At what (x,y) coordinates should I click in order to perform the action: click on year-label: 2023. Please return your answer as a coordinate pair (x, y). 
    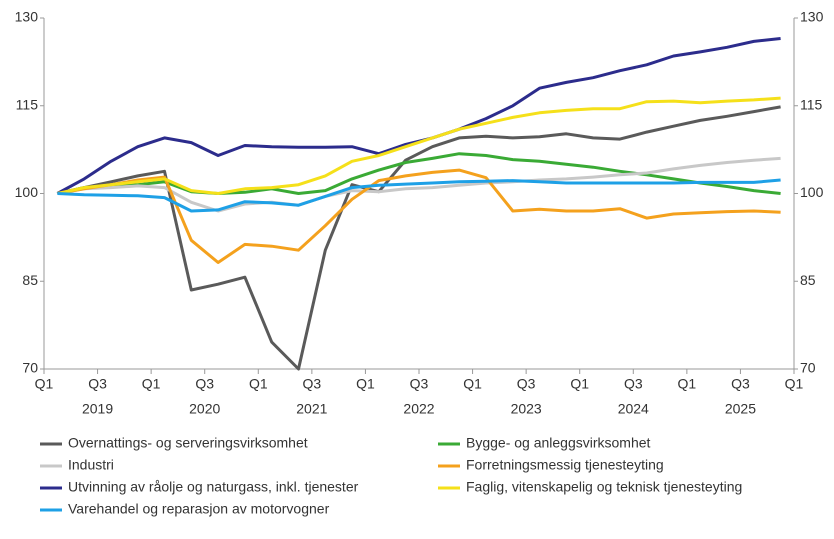
    Looking at the image, I should click on (526, 409).